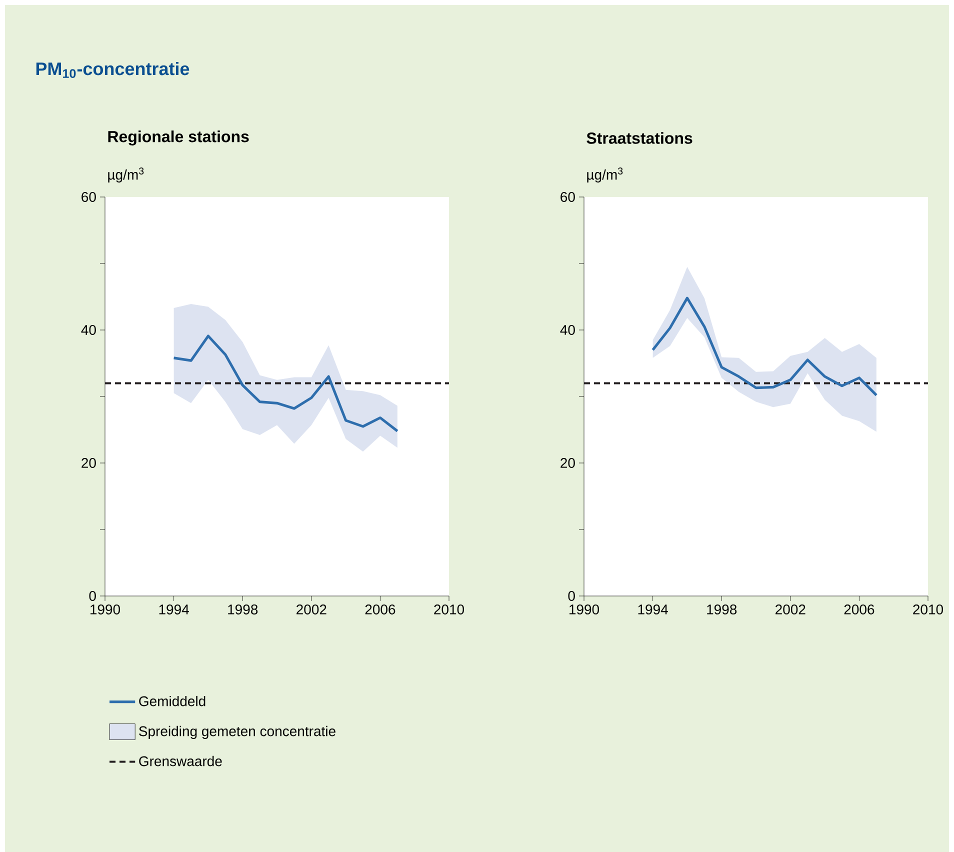 Image resolution: width=954 pixels, height=852 pixels. What do you see at coordinates (639, 138) in the screenshot?
I see `chart-subtitle: Straatstations` at bounding box center [639, 138].